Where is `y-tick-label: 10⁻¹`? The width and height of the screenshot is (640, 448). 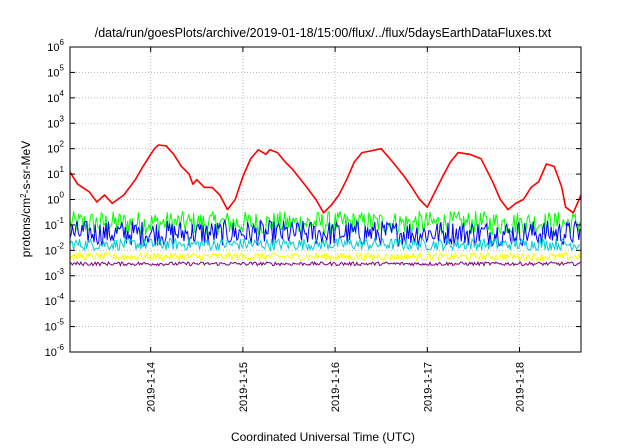
y-tick-label: 10⁻¹ is located at coordinates (55, 224).